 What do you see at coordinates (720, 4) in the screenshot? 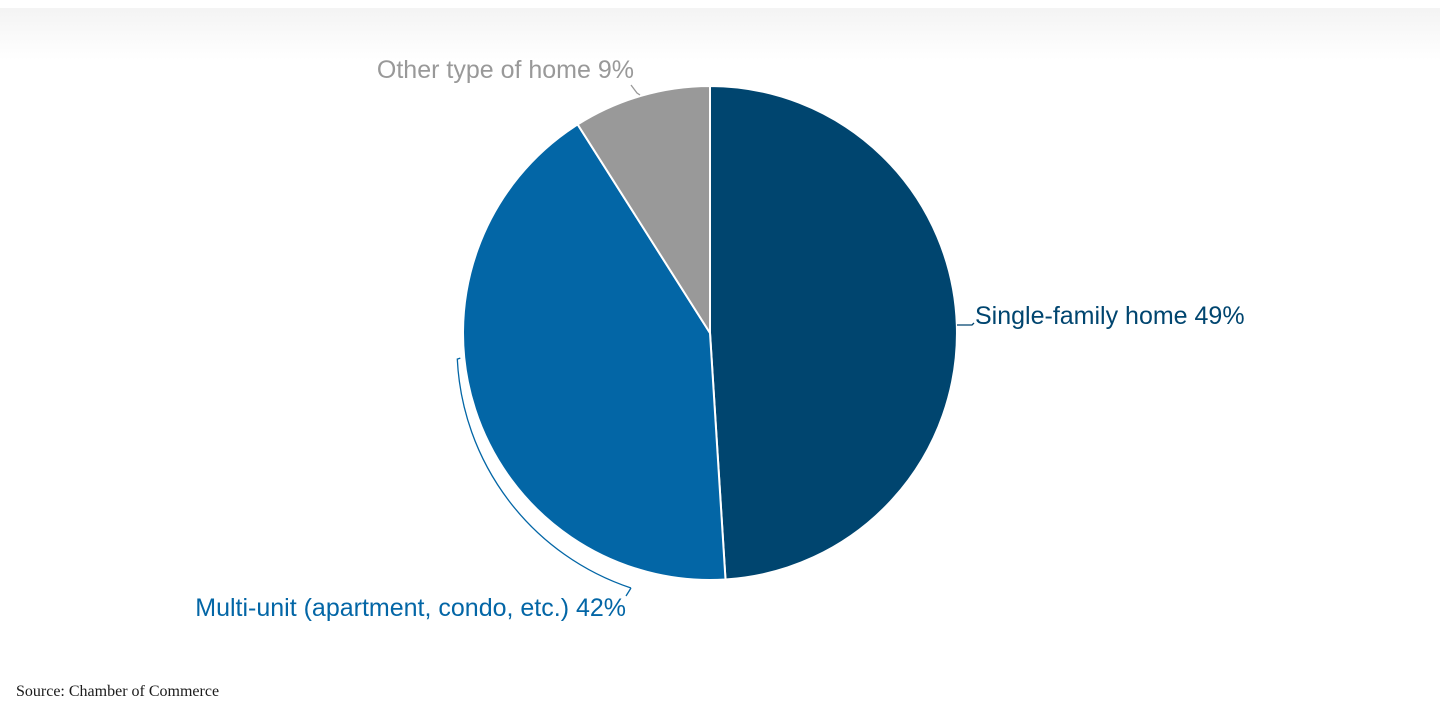
I see `header-edge` at bounding box center [720, 4].